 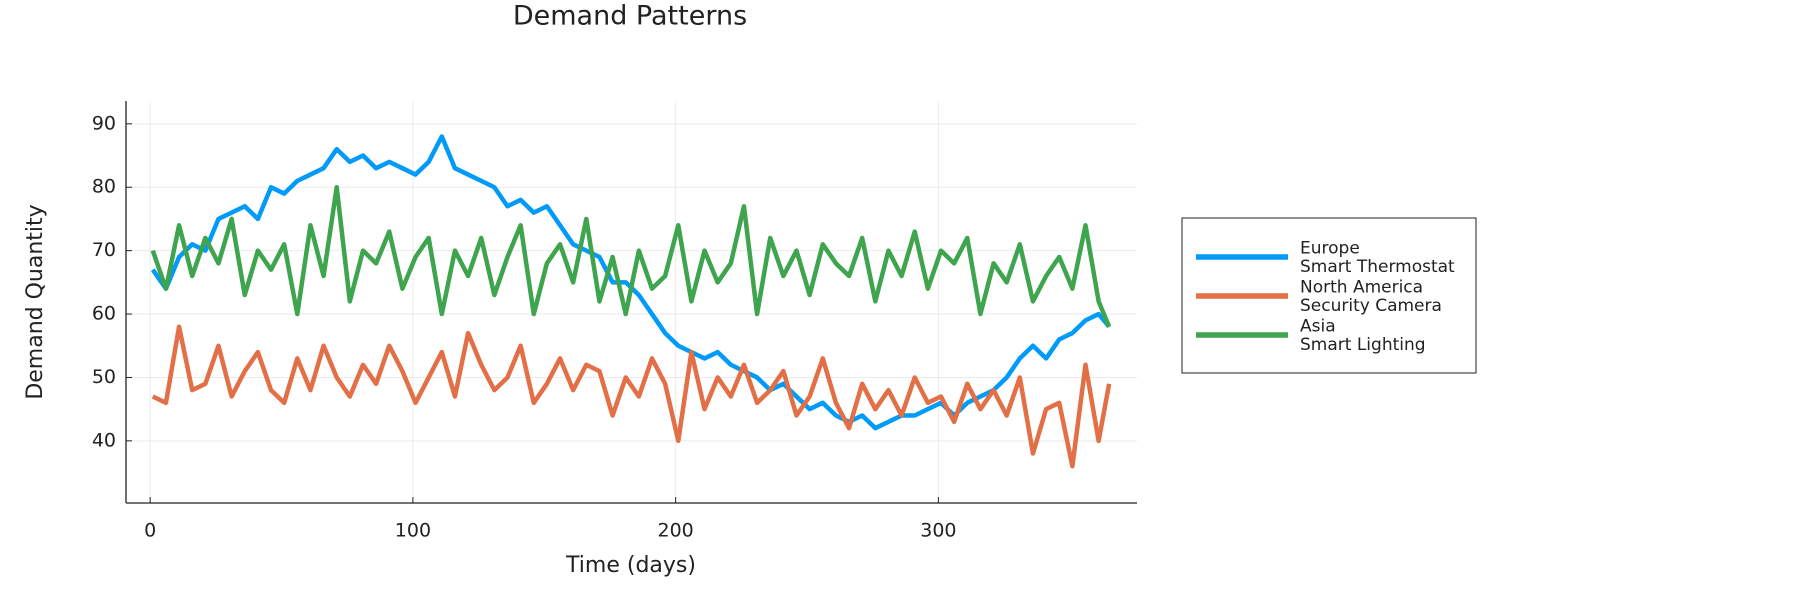 What do you see at coordinates (1377, 258) in the screenshot?
I see `legend-label: Europe Smart Thermostat` at bounding box center [1377, 258].